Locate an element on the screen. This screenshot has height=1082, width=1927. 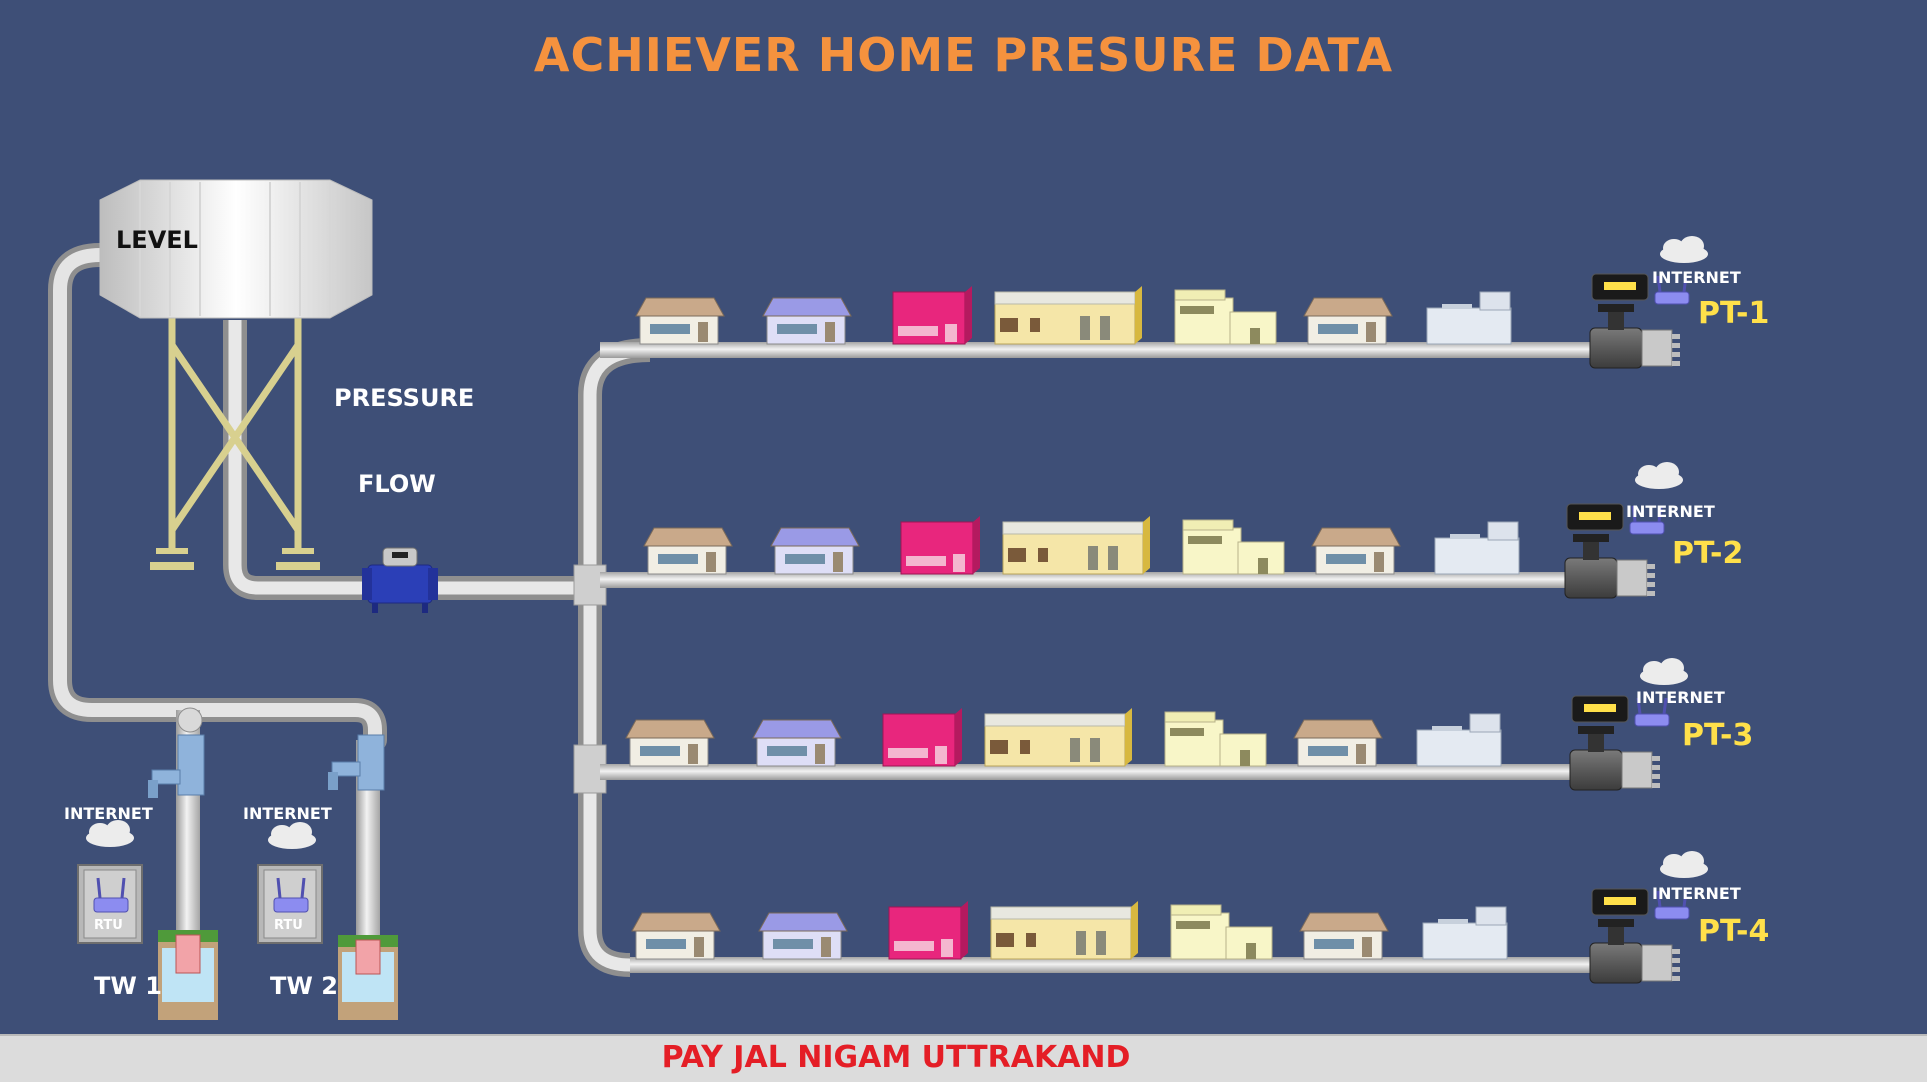
flow-label: FLOW is located at coordinates (397, 484).